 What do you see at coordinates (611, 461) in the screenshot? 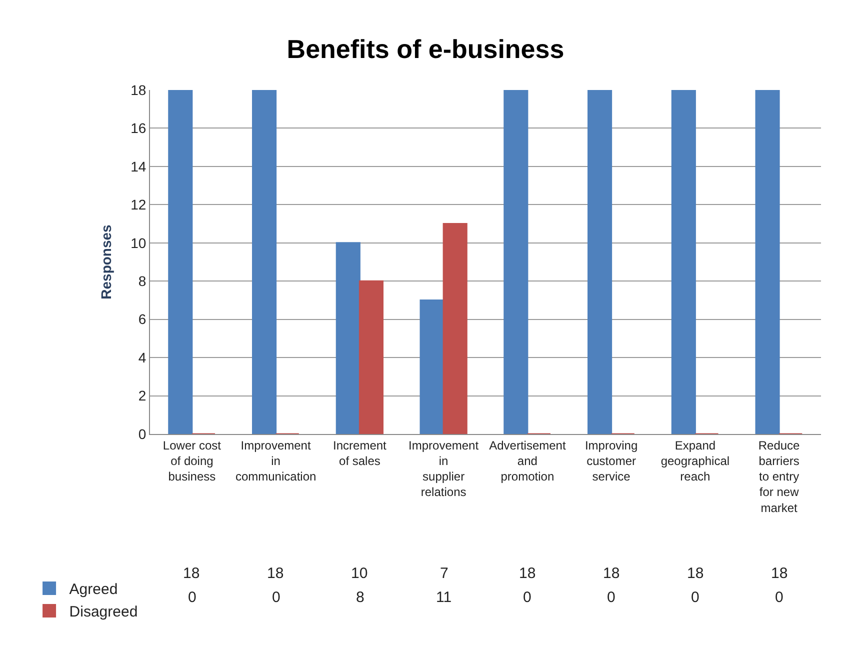
I see `x-tick-label: Improving customer service` at bounding box center [611, 461].